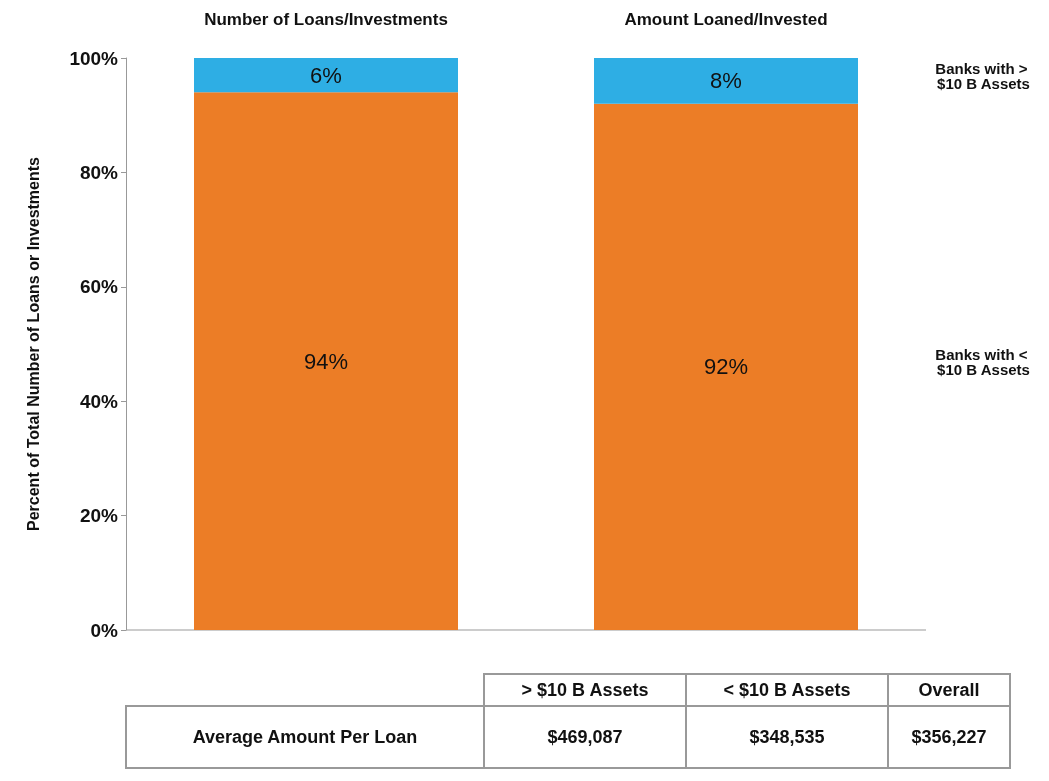 The image size is (1049, 781). I want to click on text: Banks with < $10 B Assets, so click(983, 361).